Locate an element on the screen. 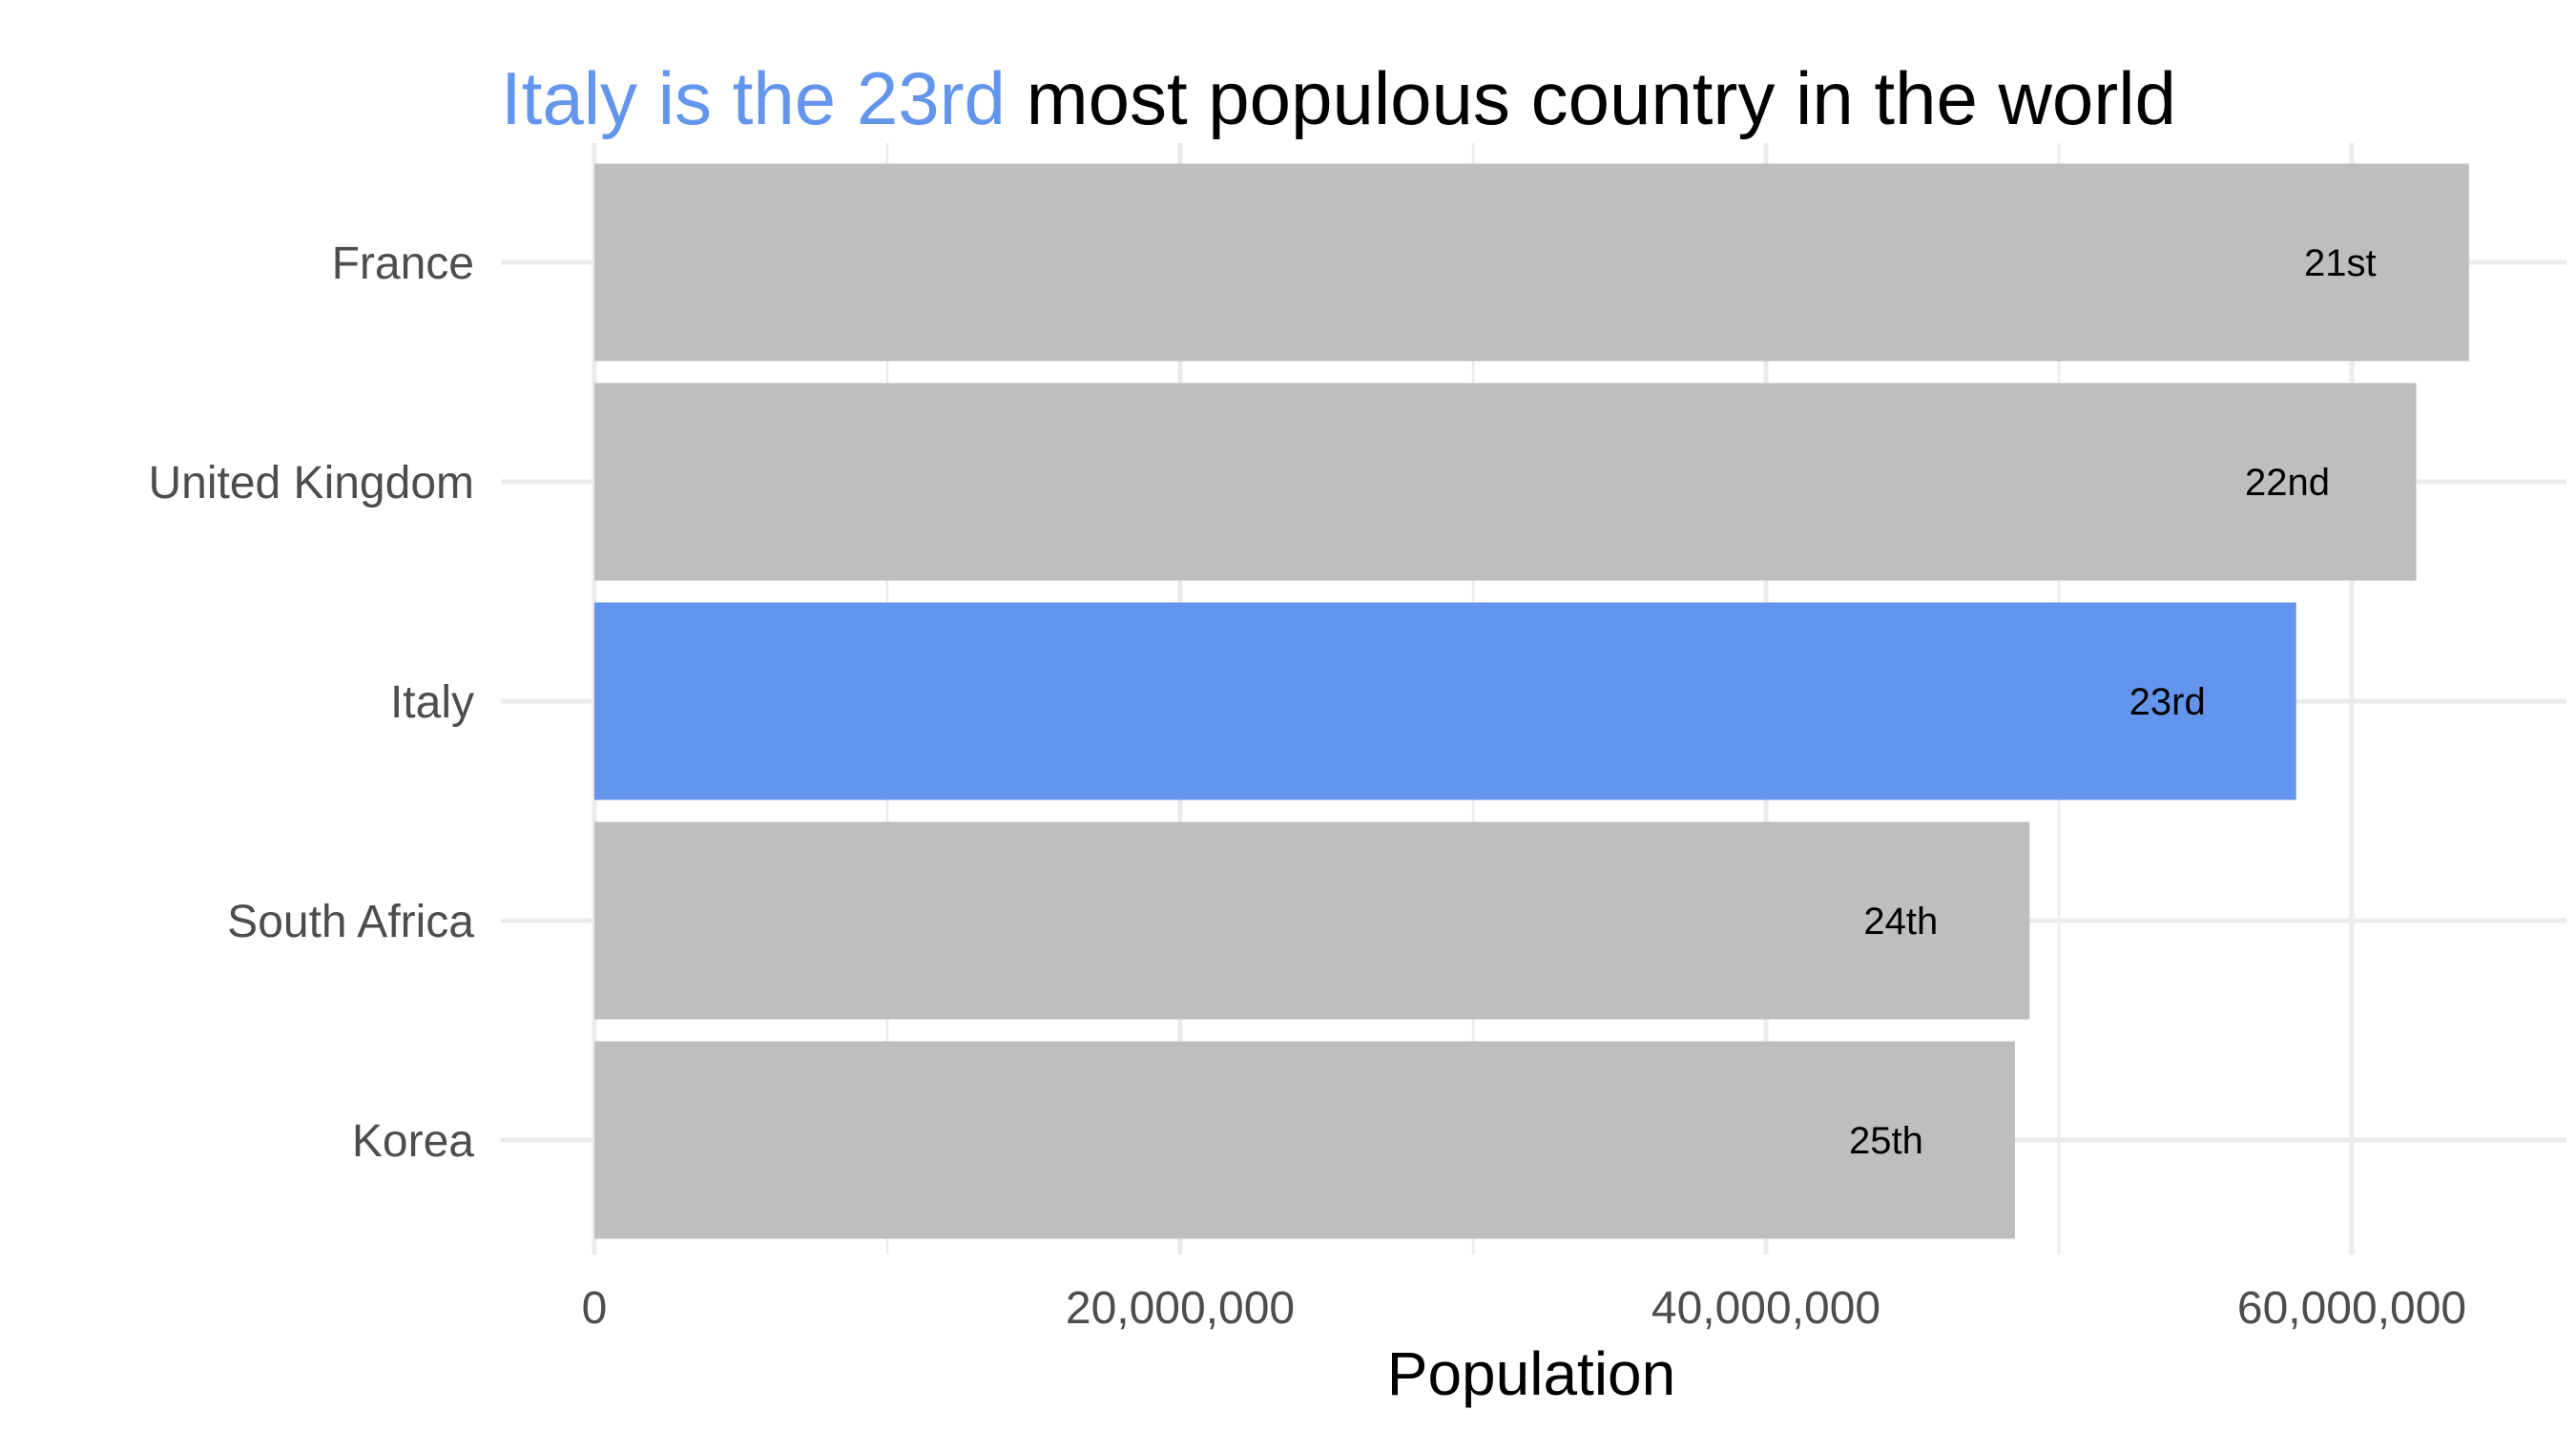 The width and height of the screenshot is (2576, 1431). bar-rank-label: 23rd is located at coordinates (2167, 702).